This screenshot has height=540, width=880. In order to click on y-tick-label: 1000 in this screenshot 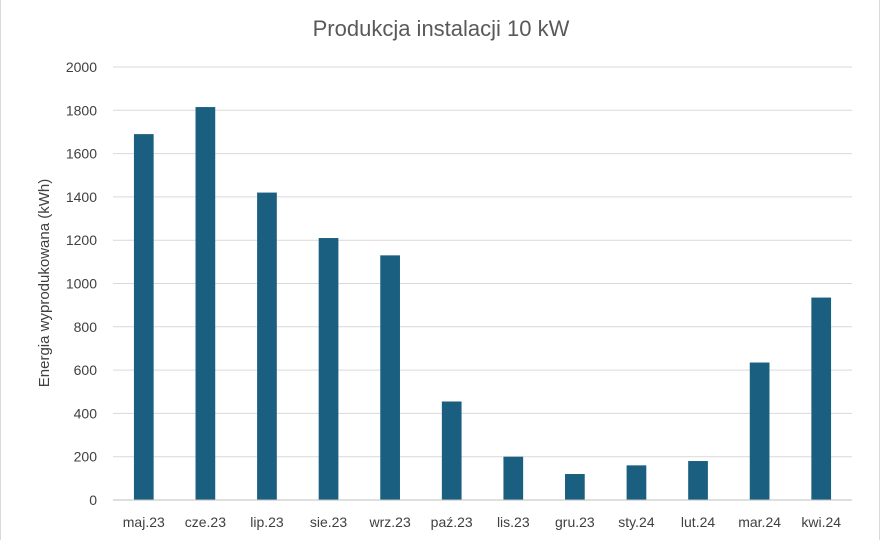, I will do `click(81, 284)`.